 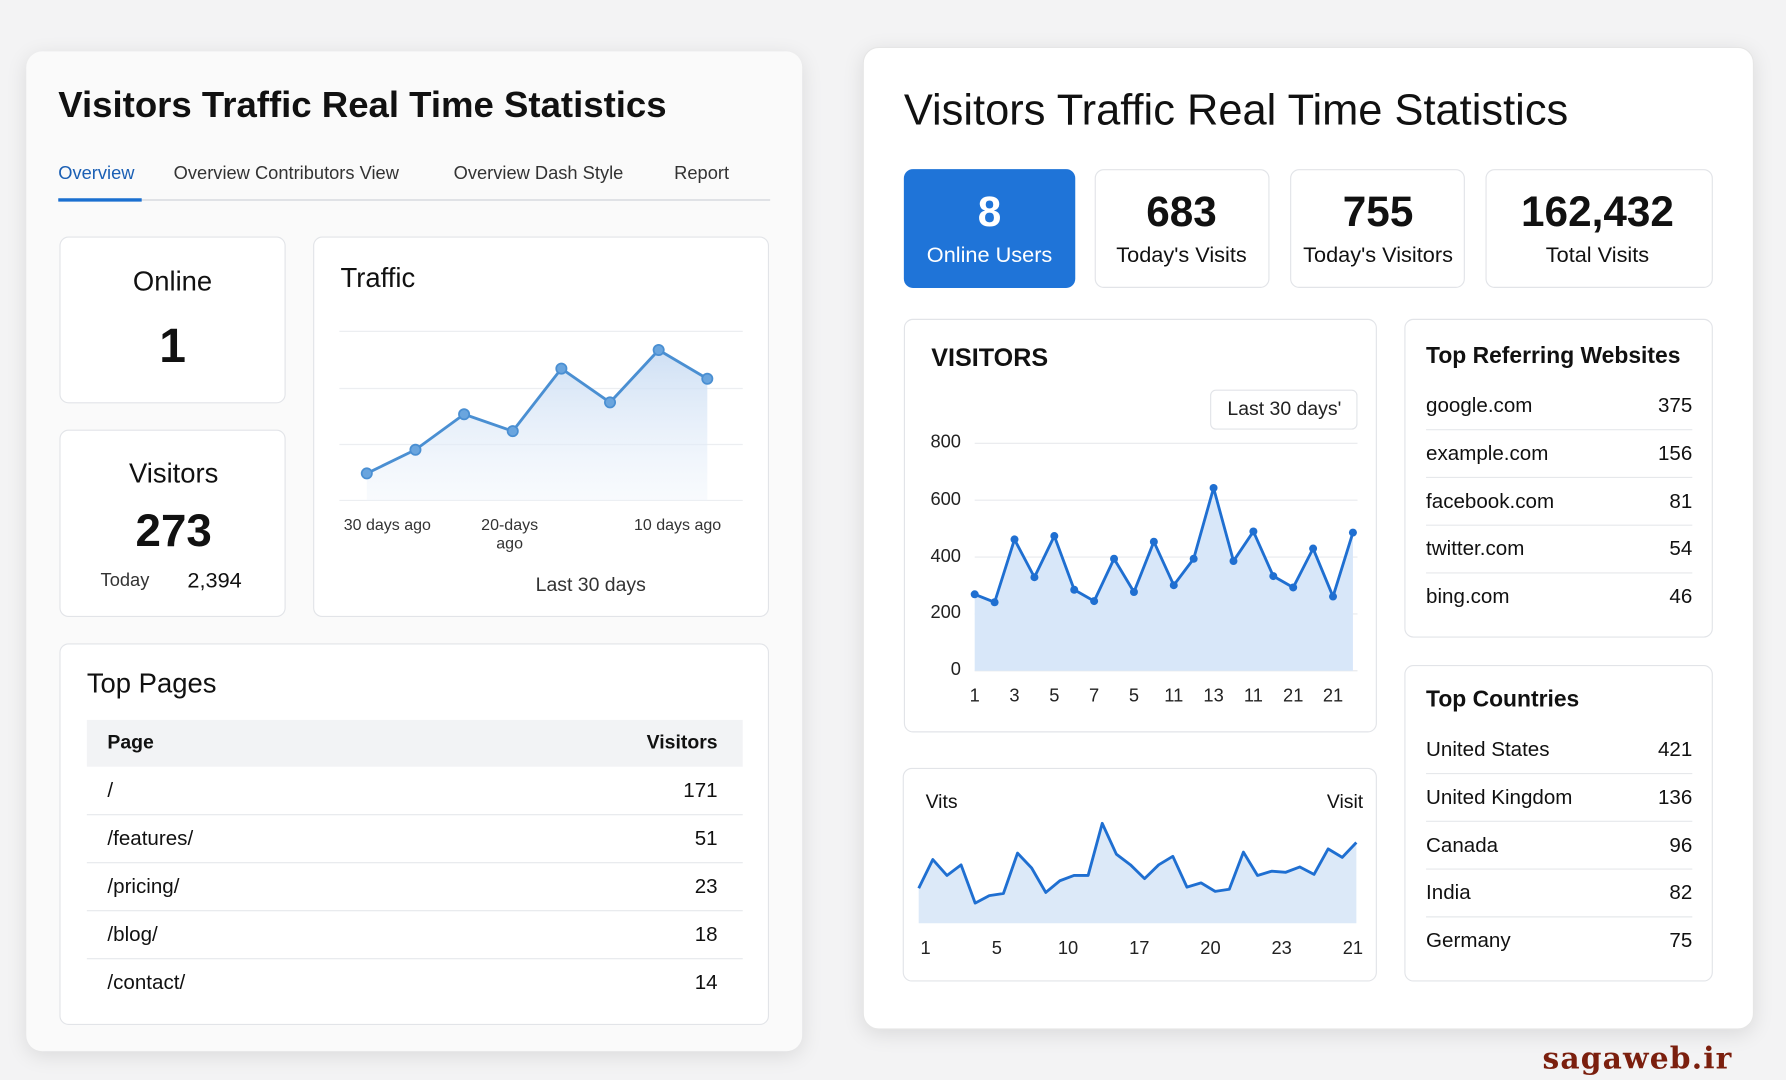 What do you see at coordinates (678, 524) in the screenshot?
I see `x-tick-label: 10 days ago` at bounding box center [678, 524].